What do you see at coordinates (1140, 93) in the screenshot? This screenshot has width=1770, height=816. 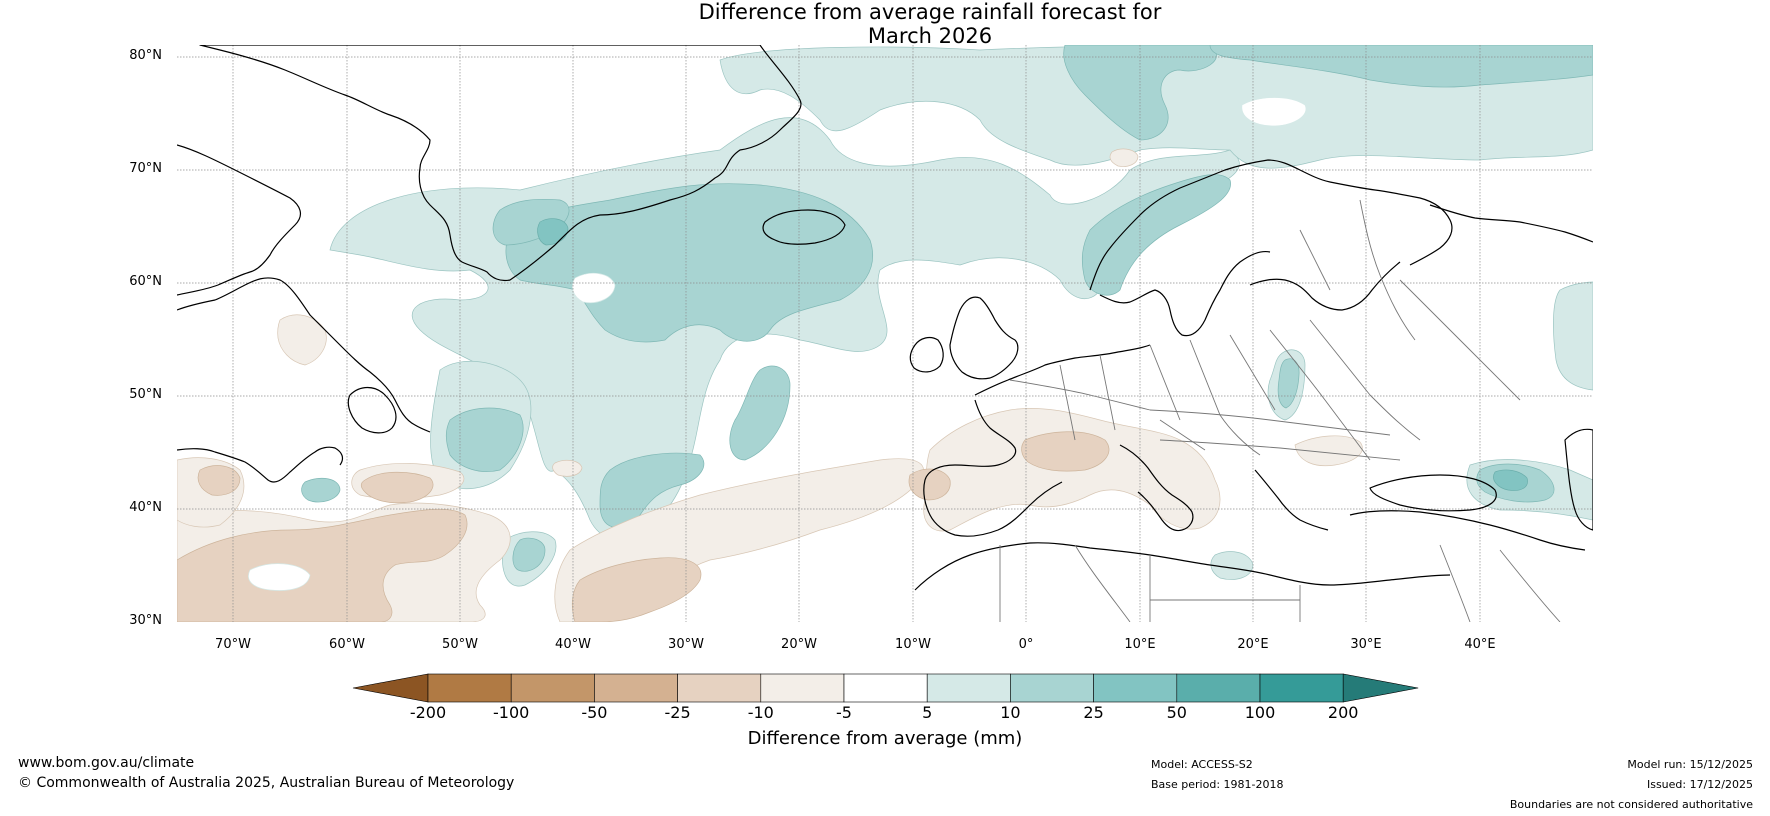 I see `medium-wet-zone-iceland` at bounding box center [1140, 93].